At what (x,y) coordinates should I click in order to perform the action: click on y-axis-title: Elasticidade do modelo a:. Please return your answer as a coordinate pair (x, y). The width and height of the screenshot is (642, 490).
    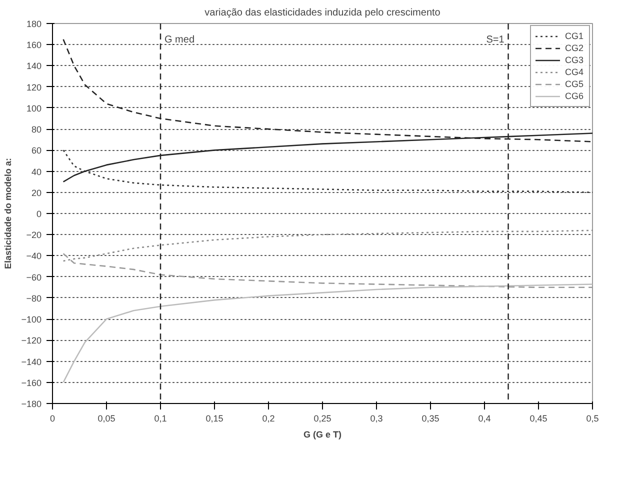
    Looking at the image, I should click on (8, 214).